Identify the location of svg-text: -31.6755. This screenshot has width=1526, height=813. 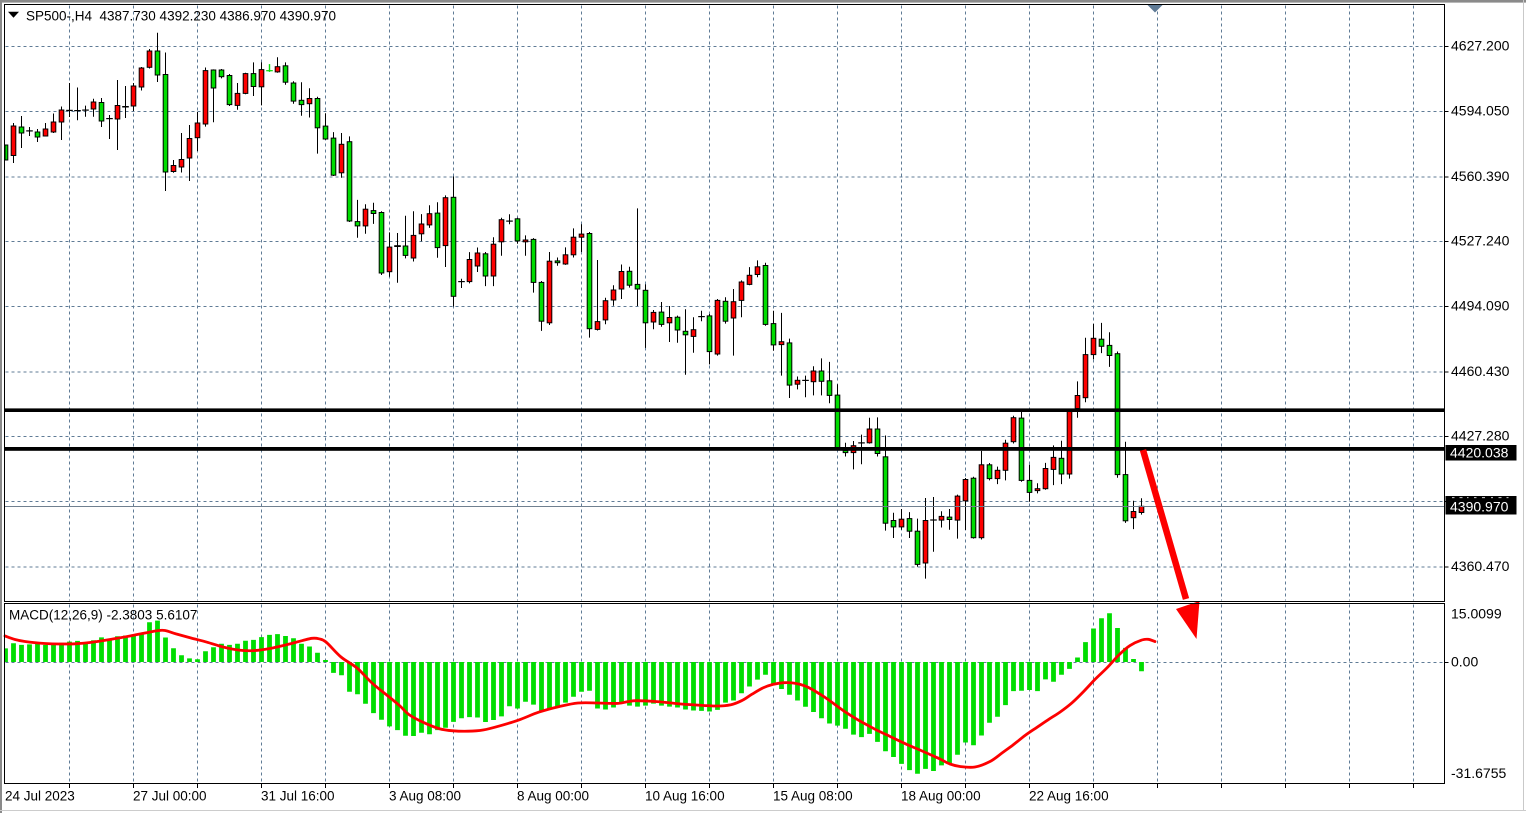
(1478, 773).